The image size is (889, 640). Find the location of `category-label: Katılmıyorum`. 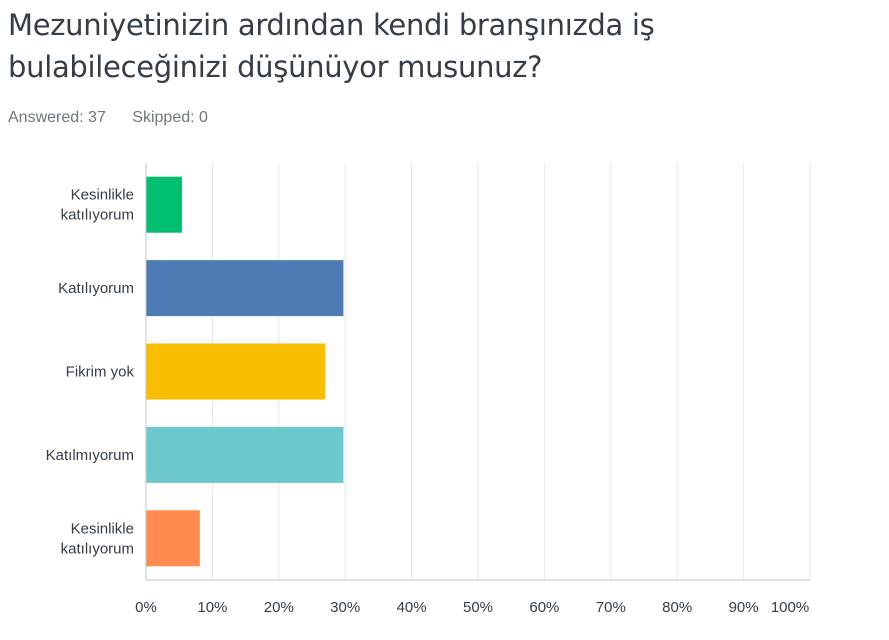

category-label: Katılmıyorum is located at coordinates (90, 455).